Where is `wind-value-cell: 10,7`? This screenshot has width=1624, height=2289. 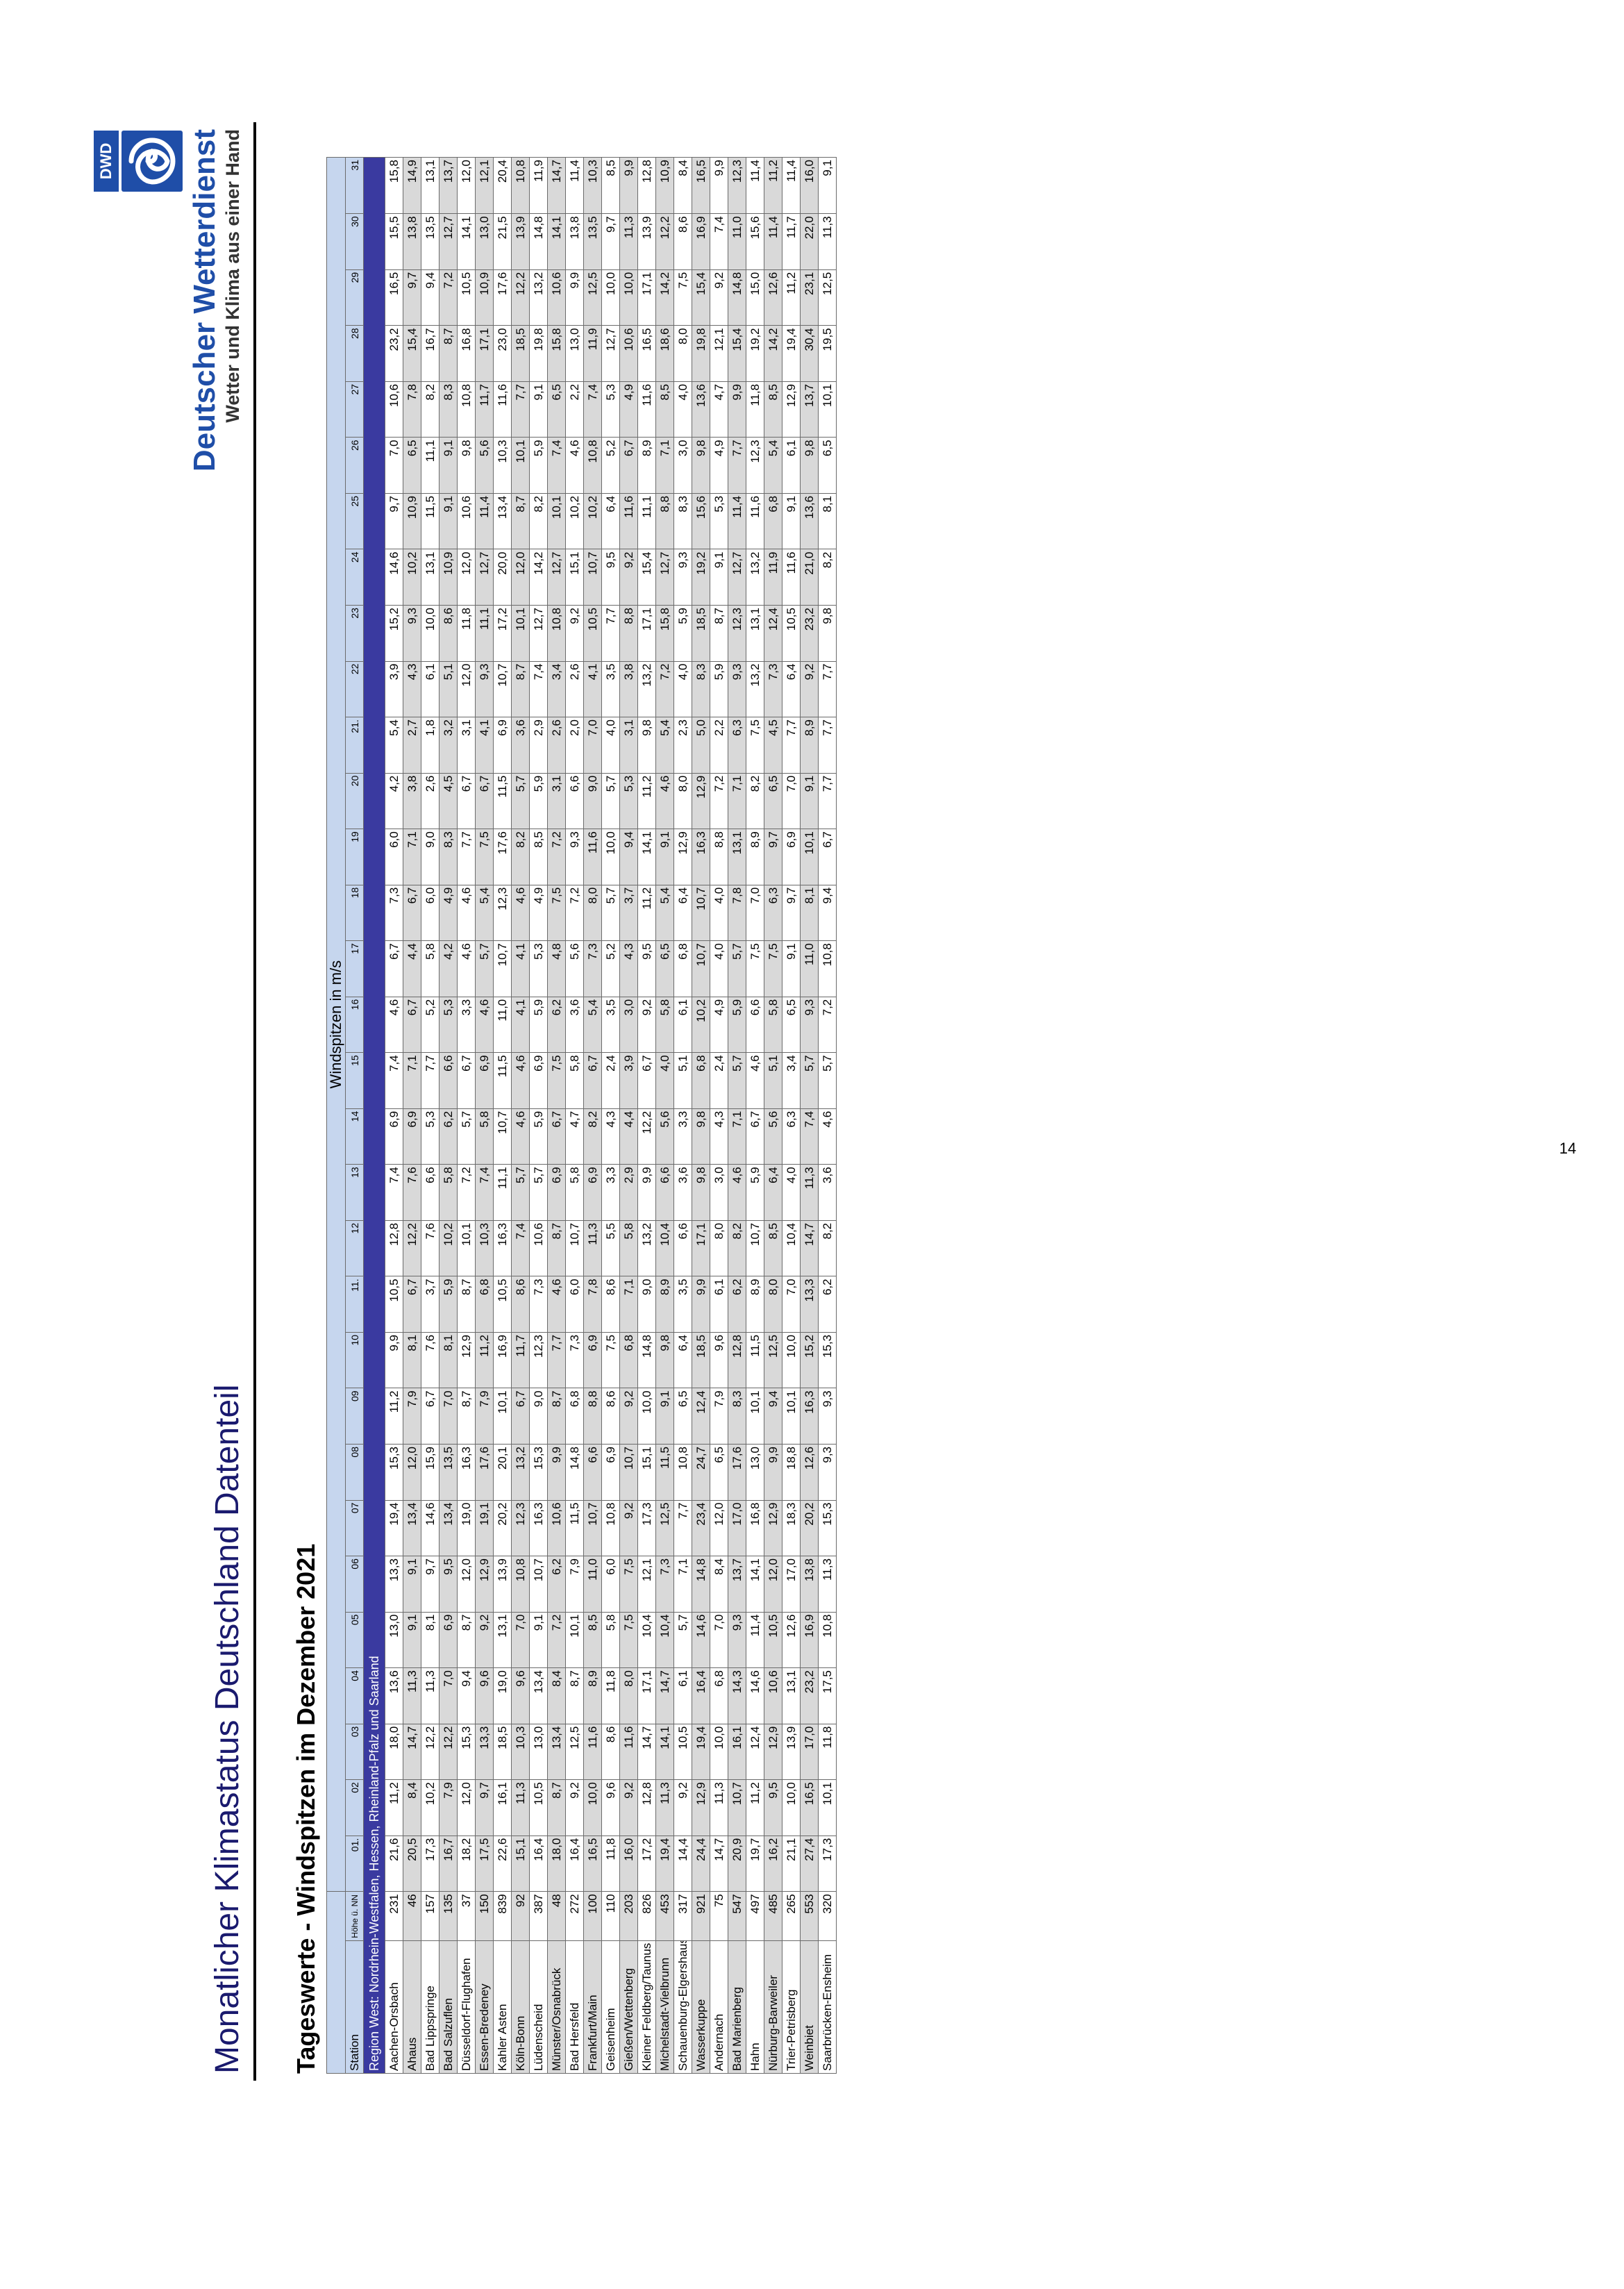 wind-value-cell: 10,7 is located at coordinates (701, 913).